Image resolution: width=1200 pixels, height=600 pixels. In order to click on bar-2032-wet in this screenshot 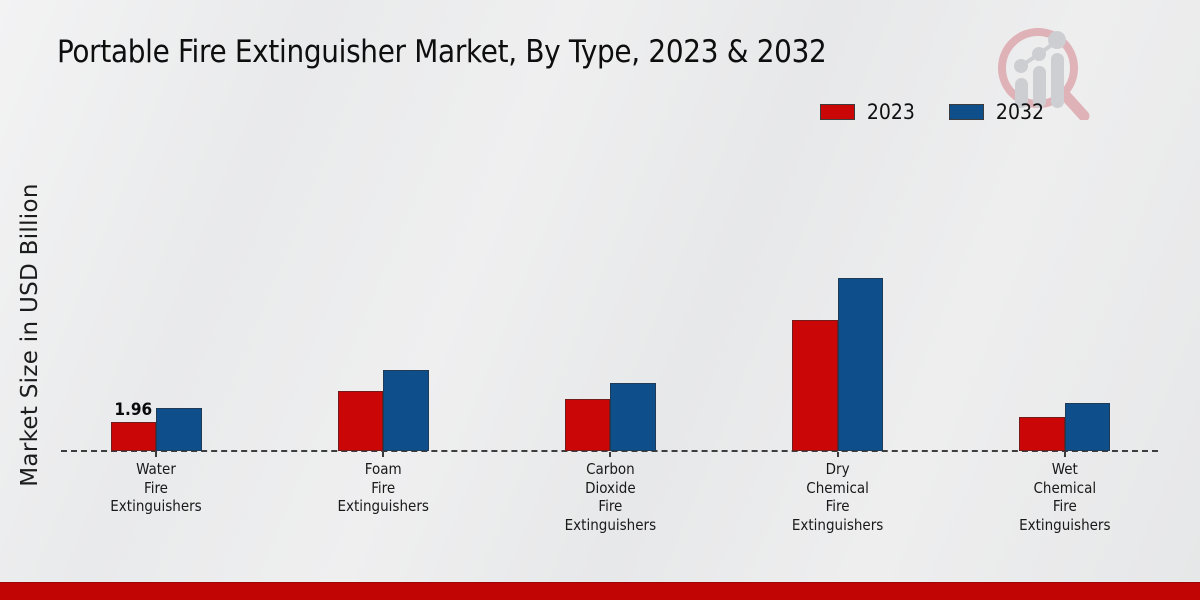, I will do `click(1087, 427)`.